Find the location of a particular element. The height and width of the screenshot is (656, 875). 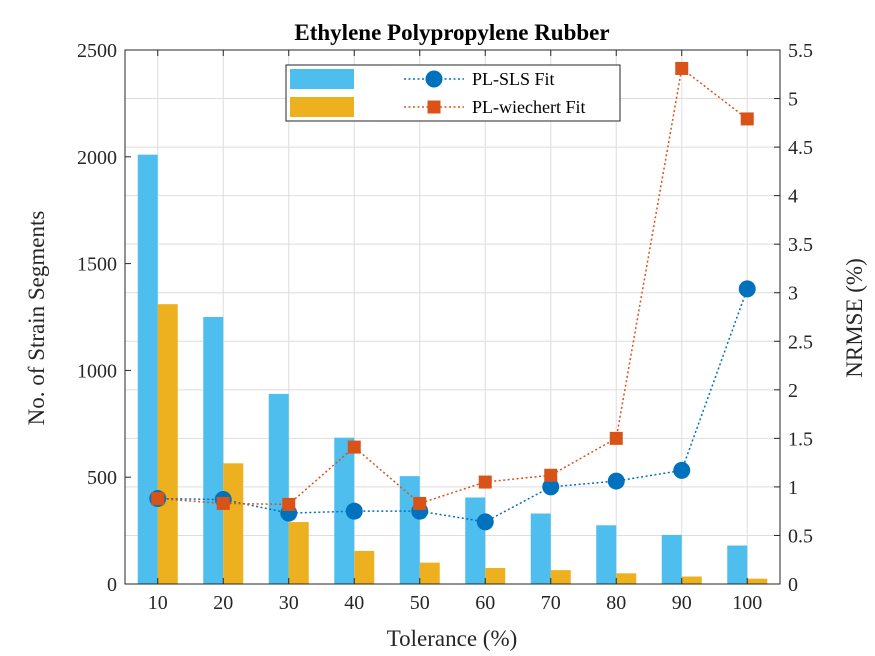

y2-tick-label: 2 is located at coordinates (793, 391).